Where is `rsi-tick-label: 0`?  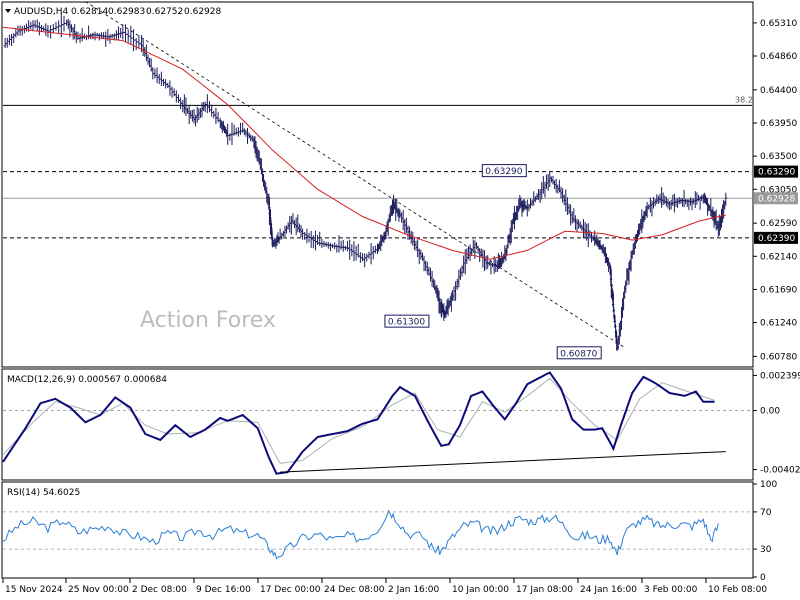
rsi-tick-label: 0 is located at coordinates (763, 578).